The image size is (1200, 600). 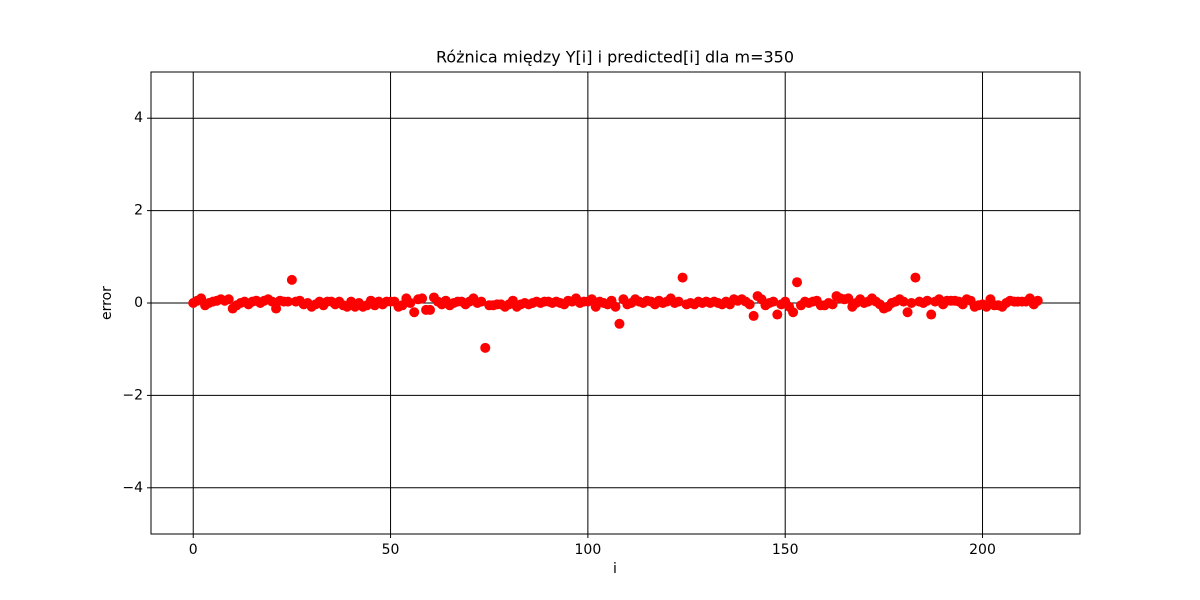 I want to click on points, so click(x=615, y=312).